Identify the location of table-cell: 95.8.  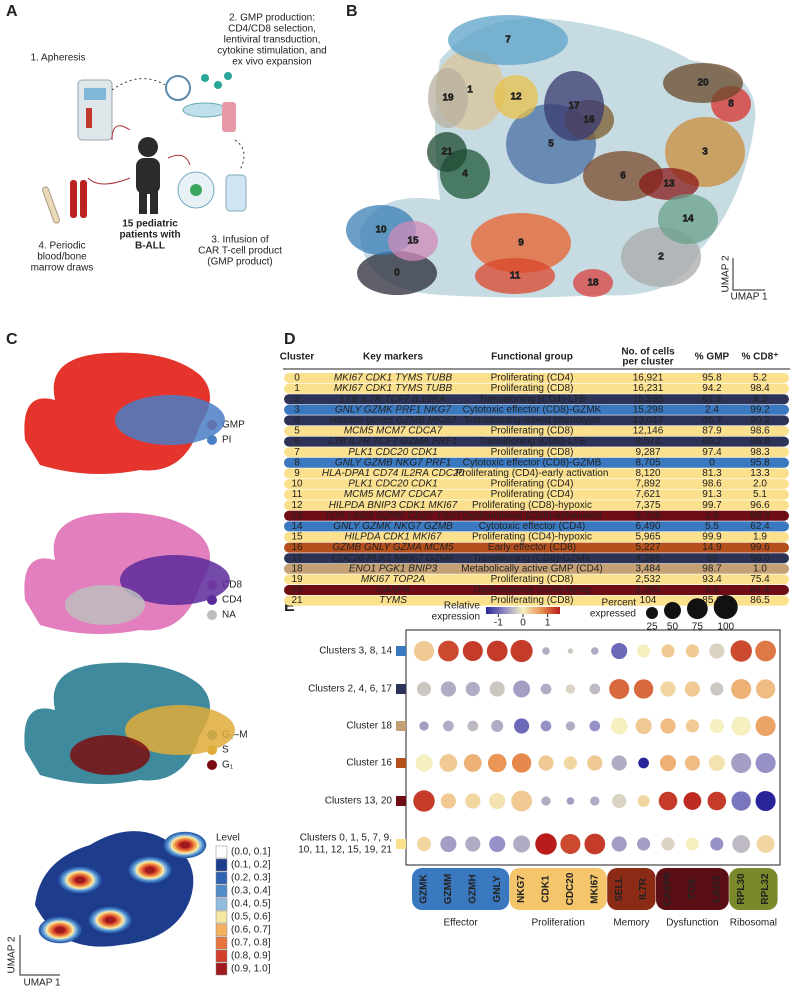
(712, 378).